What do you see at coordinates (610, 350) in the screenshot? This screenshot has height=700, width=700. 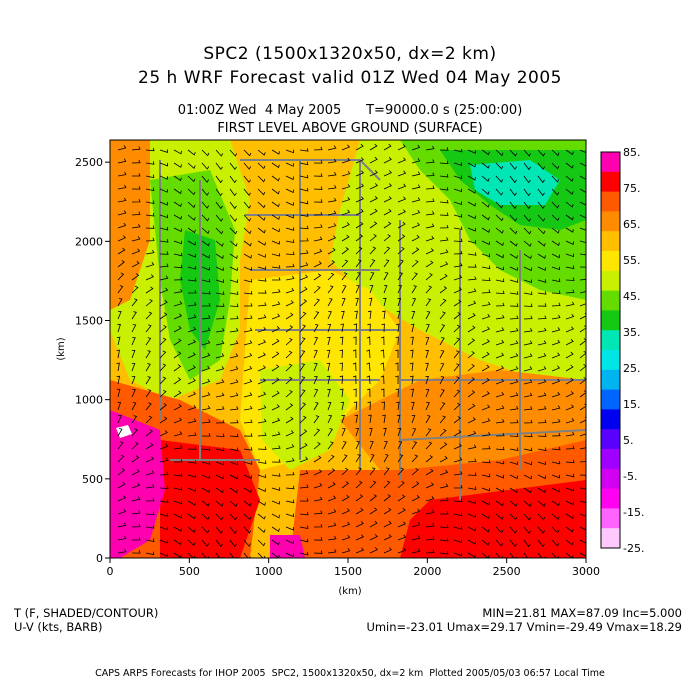 I see `colorbar-frame` at bounding box center [610, 350].